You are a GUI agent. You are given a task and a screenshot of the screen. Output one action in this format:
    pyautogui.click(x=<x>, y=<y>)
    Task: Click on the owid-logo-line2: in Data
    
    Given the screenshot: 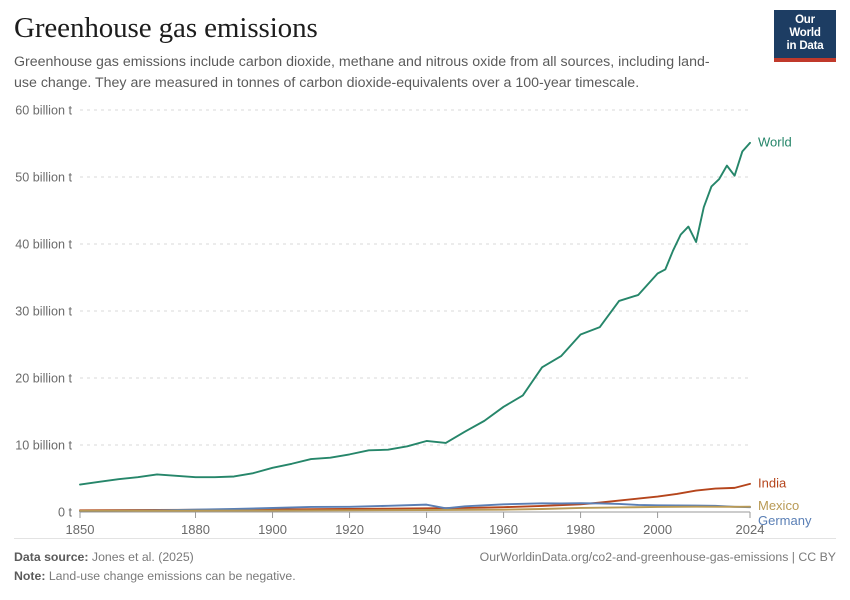 What is the action you would take?
    pyautogui.click(x=805, y=45)
    